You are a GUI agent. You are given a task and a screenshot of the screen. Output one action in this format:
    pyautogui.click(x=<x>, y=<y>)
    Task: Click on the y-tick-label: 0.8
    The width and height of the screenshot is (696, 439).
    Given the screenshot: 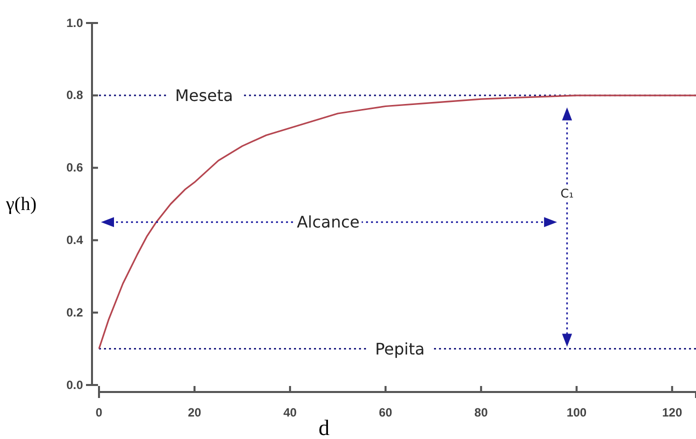 What is the action you would take?
    pyautogui.click(x=75, y=95)
    